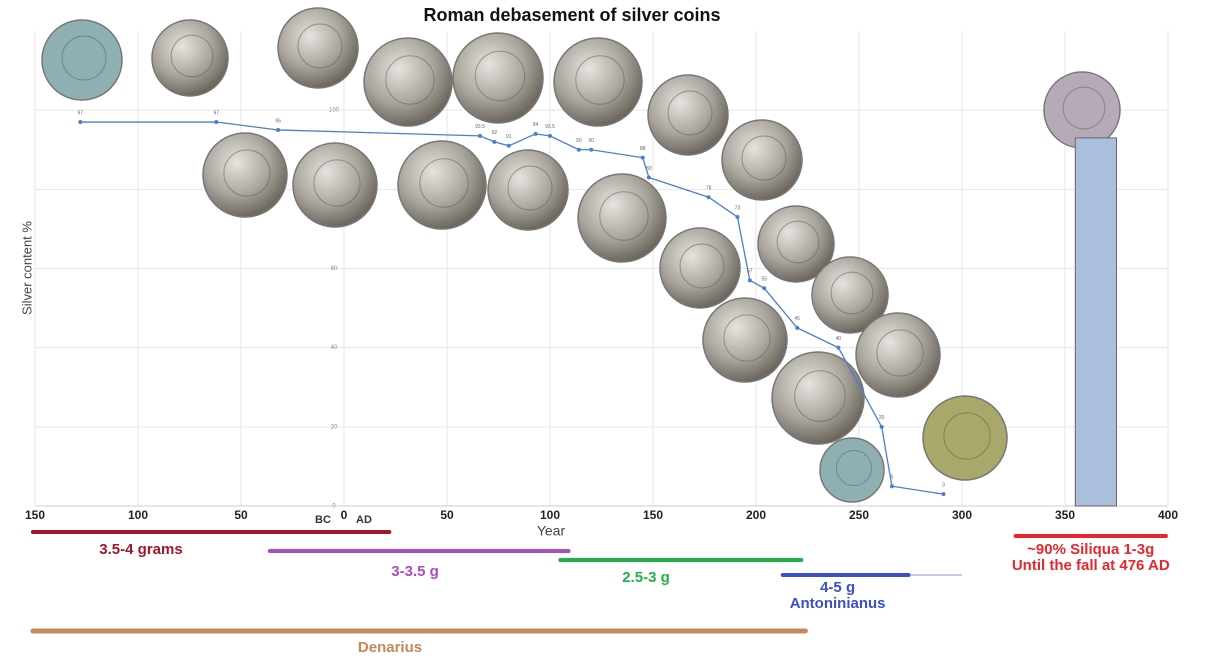  I want to click on x-axis-label: Year, so click(551, 531).